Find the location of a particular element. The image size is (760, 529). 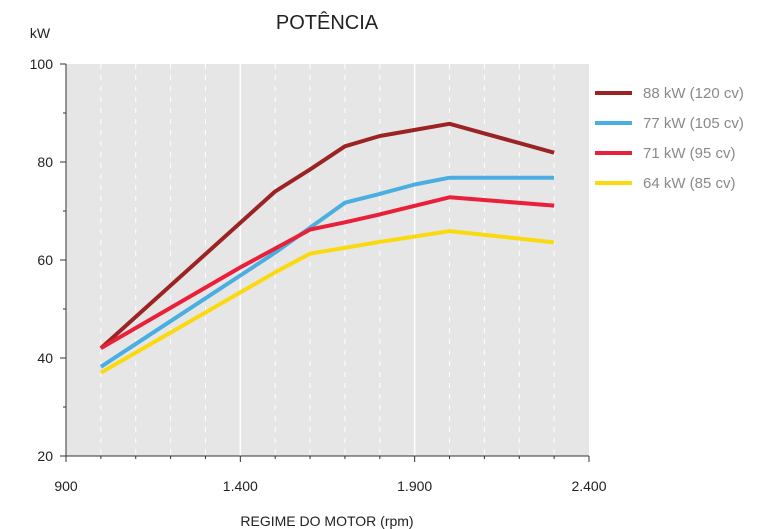

x-tick-label: 1.900 is located at coordinates (414, 486).